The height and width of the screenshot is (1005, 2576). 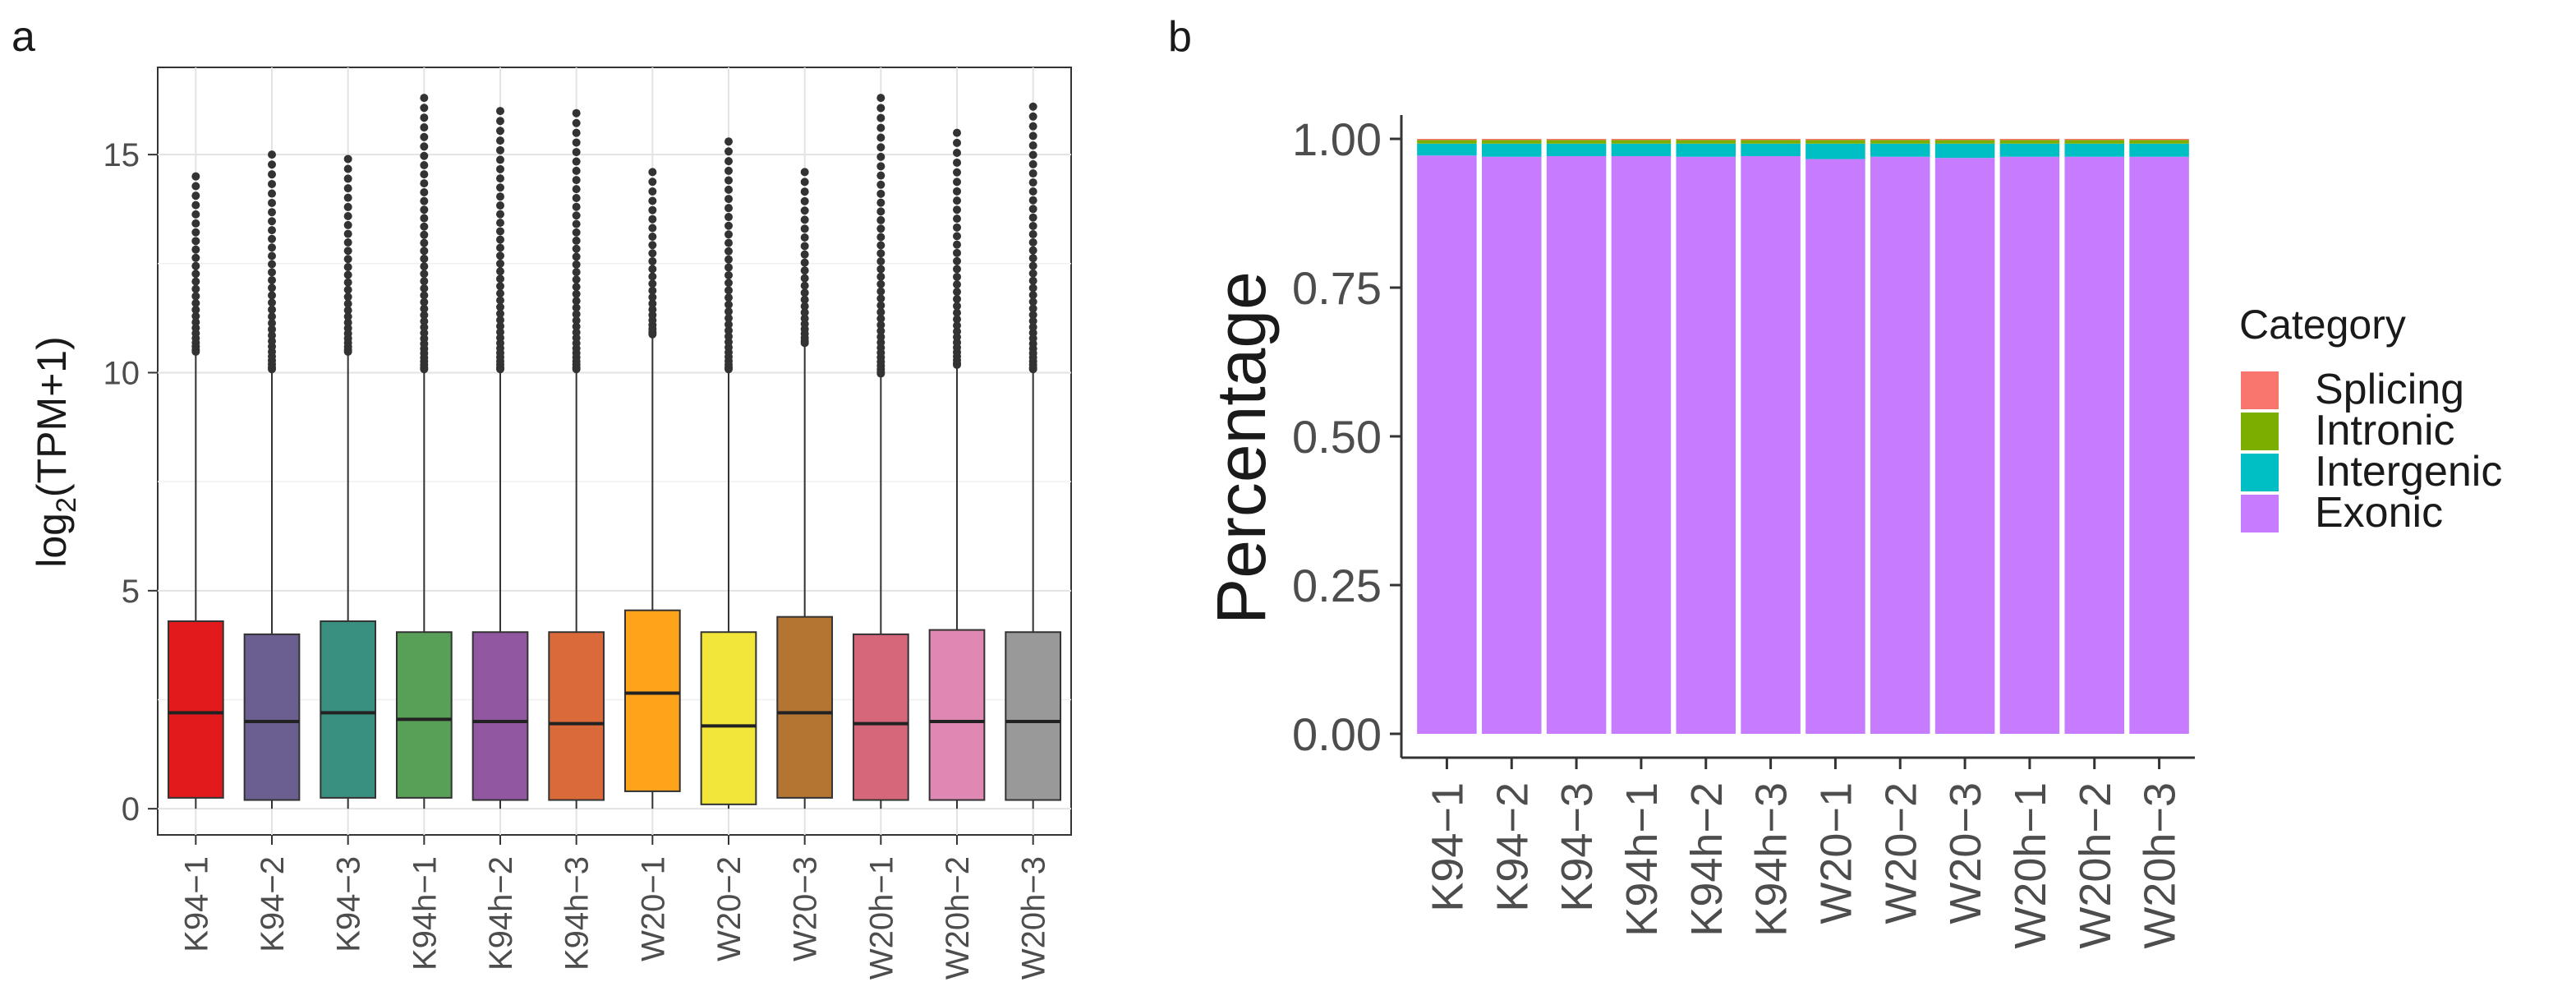 What do you see at coordinates (2389, 389) in the screenshot?
I see `legend-label-splicing: Splicing` at bounding box center [2389, 389].